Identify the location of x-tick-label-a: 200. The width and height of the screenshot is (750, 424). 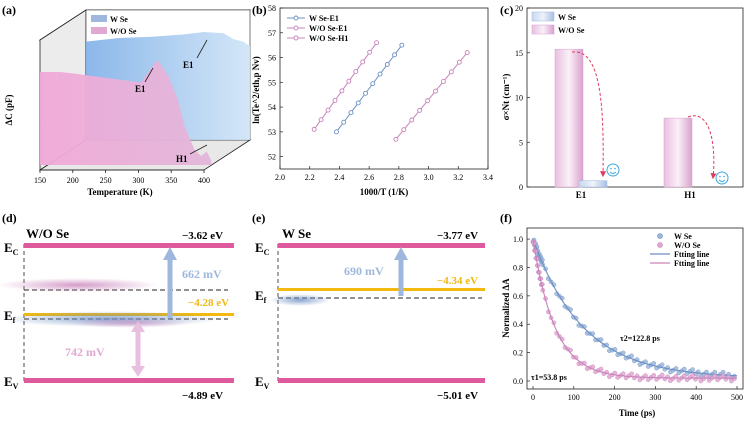
(73, 180).